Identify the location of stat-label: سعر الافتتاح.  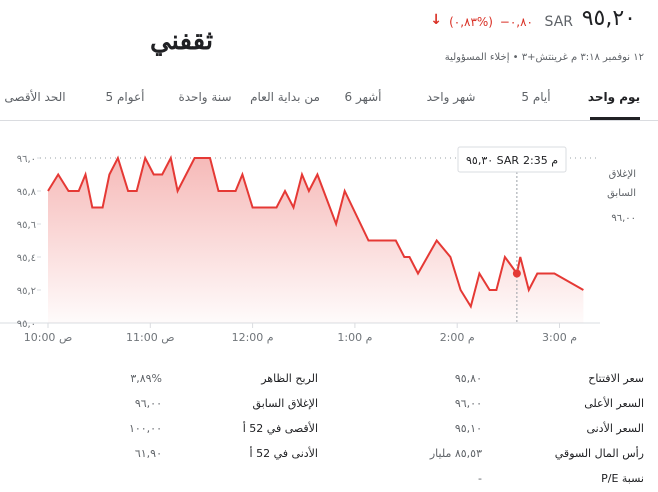
(616, 378).